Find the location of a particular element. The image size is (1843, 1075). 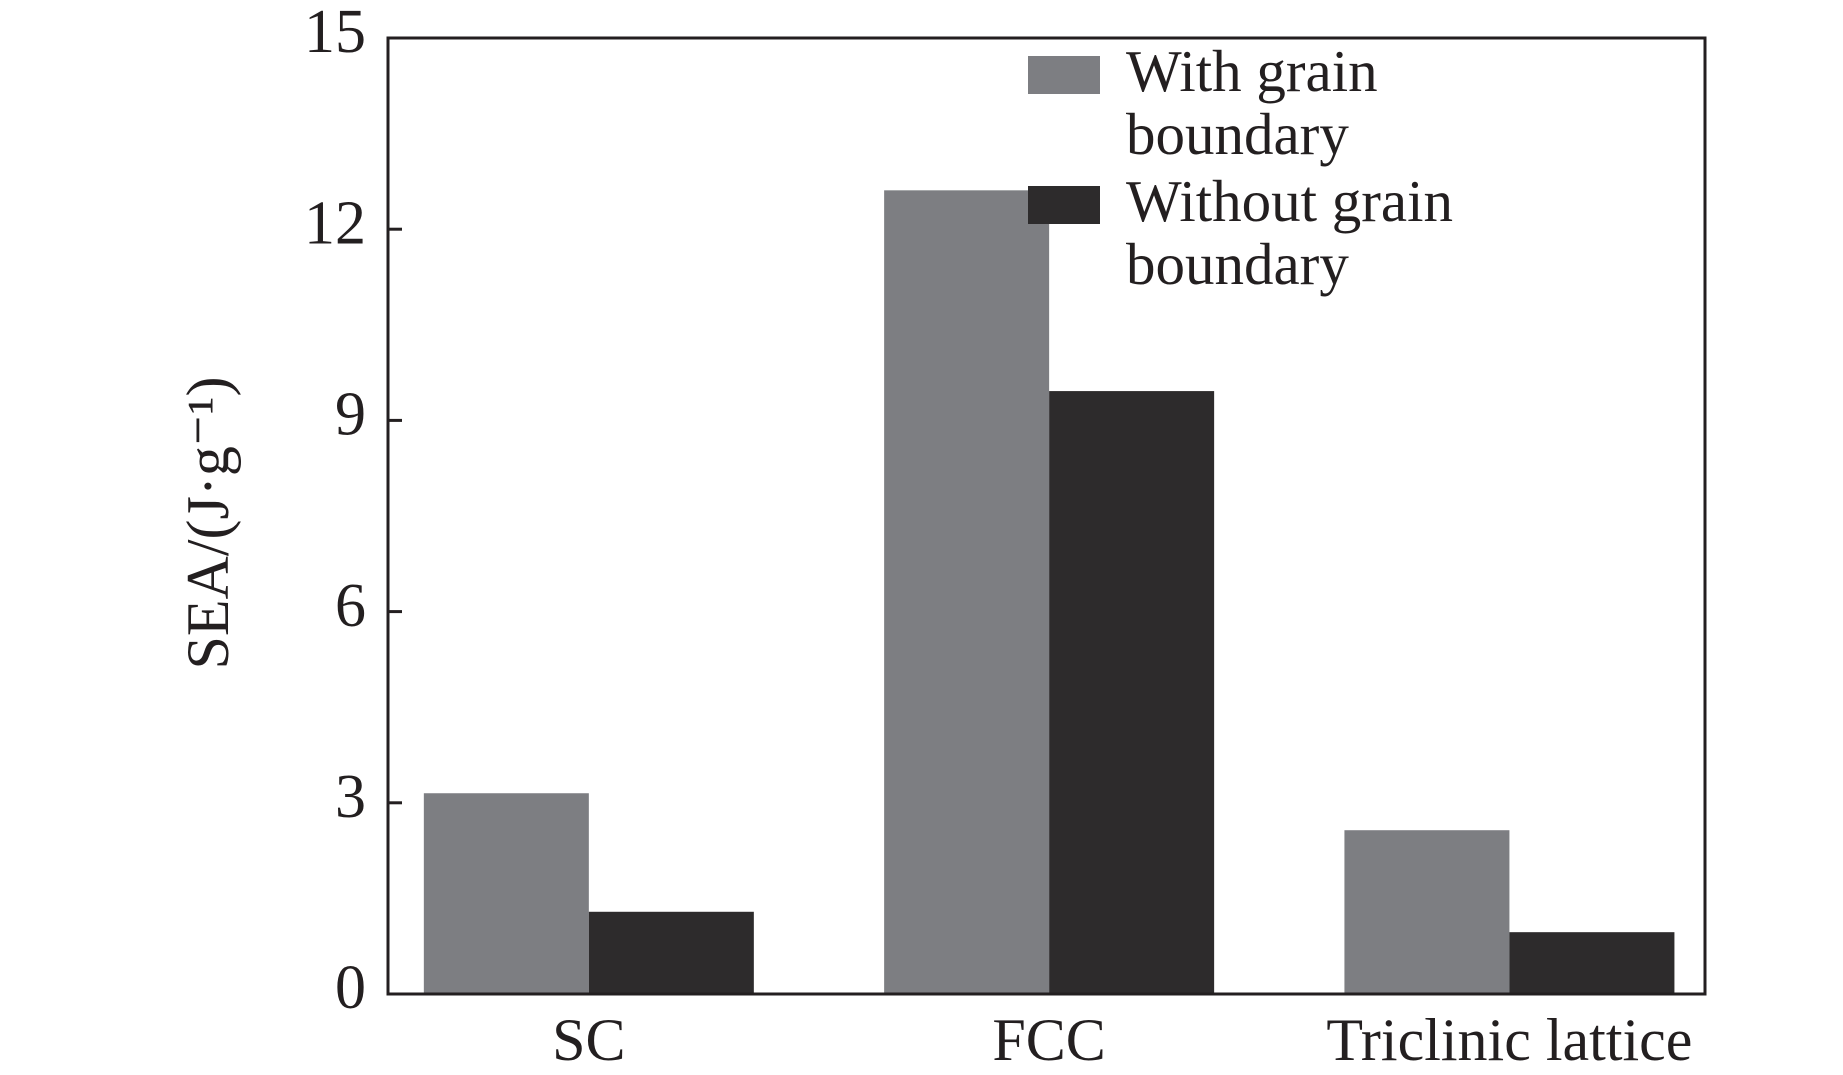

legend-entry: With grain boundary is located at coordinates (1358, 103).